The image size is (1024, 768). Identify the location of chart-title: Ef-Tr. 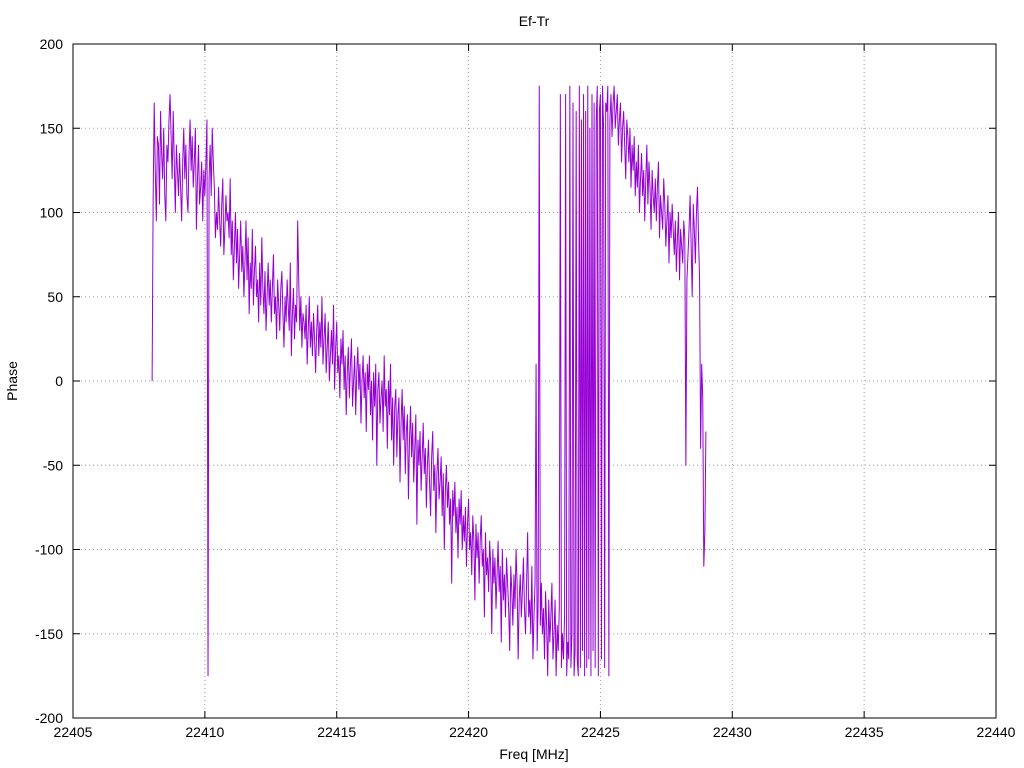
(534, 21).